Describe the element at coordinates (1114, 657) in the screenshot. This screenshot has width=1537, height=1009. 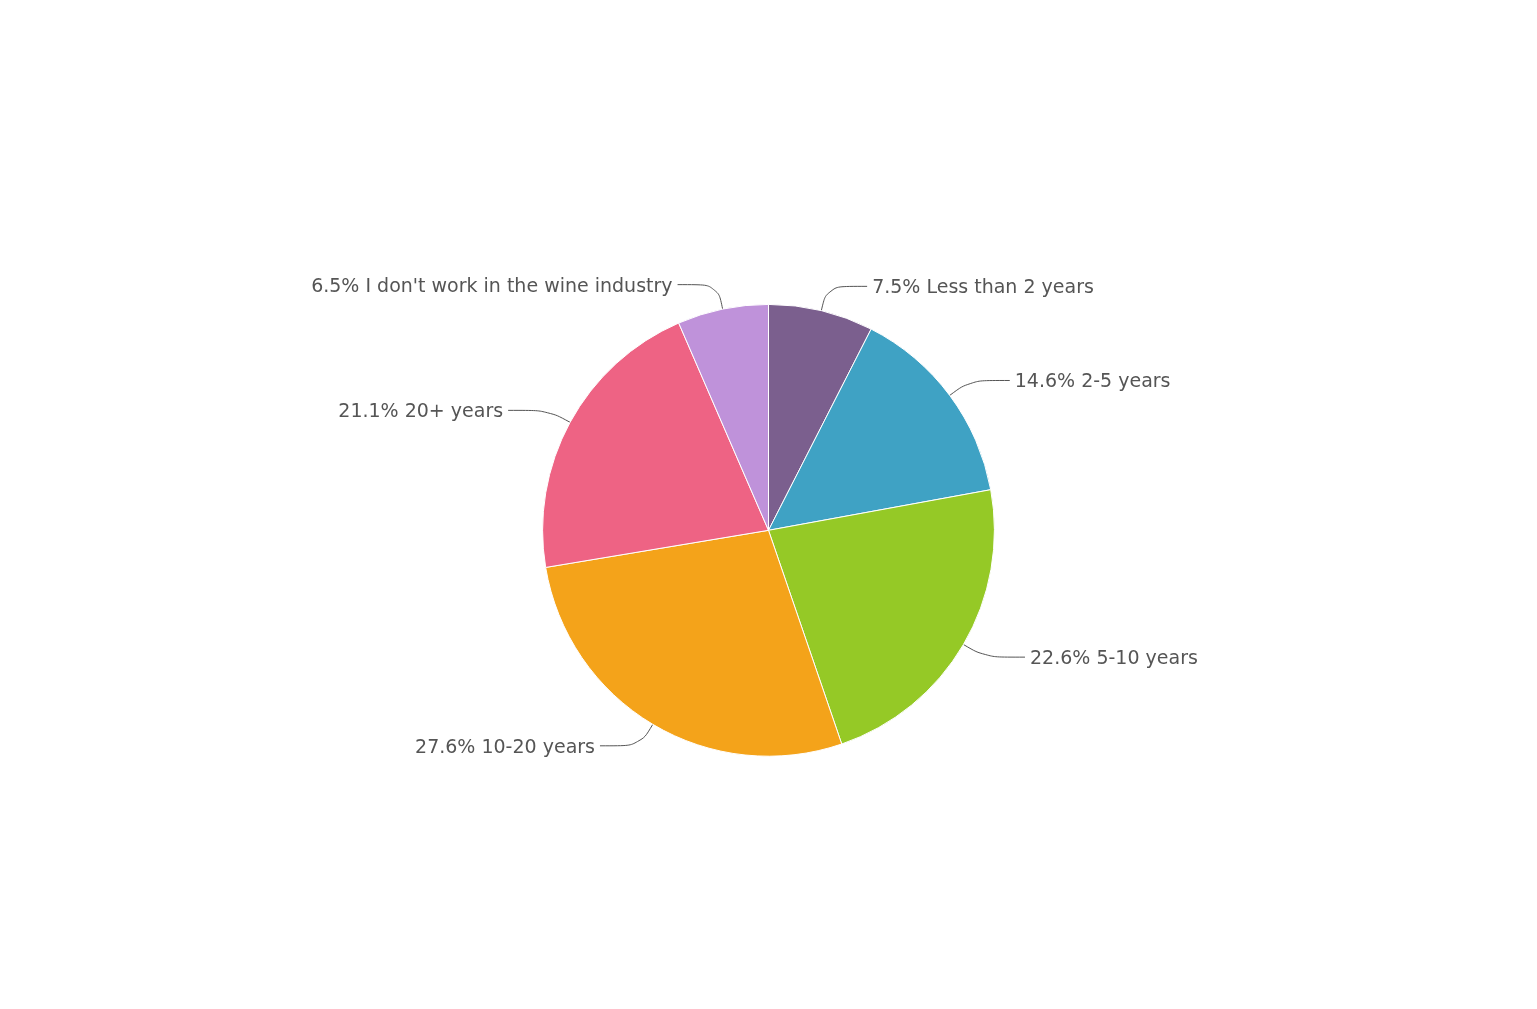
I see `slice-label: 22.6% 5-10 years` at that location.